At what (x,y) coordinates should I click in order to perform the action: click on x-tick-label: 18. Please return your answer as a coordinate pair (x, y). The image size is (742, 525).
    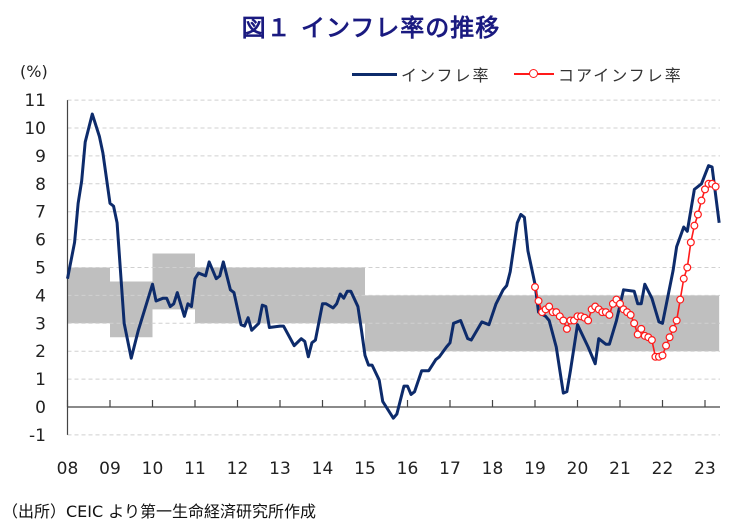
    Looking at the image, I should click on (493, 469).